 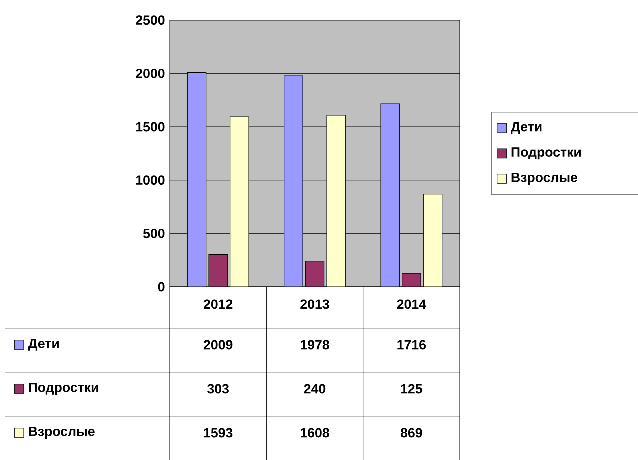 What do you see at coordinates (412, 345) in the screenshot?
I see `data-label: 1716` at bounding box center [412, 345].